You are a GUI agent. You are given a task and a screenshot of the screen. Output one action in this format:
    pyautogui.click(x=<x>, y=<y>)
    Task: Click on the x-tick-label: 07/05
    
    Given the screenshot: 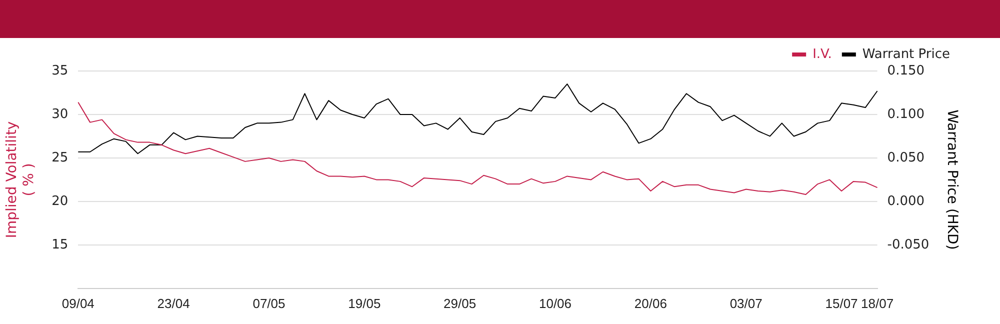 What is the action you would take?
    pyautogui.click(x=269, y=303)
    